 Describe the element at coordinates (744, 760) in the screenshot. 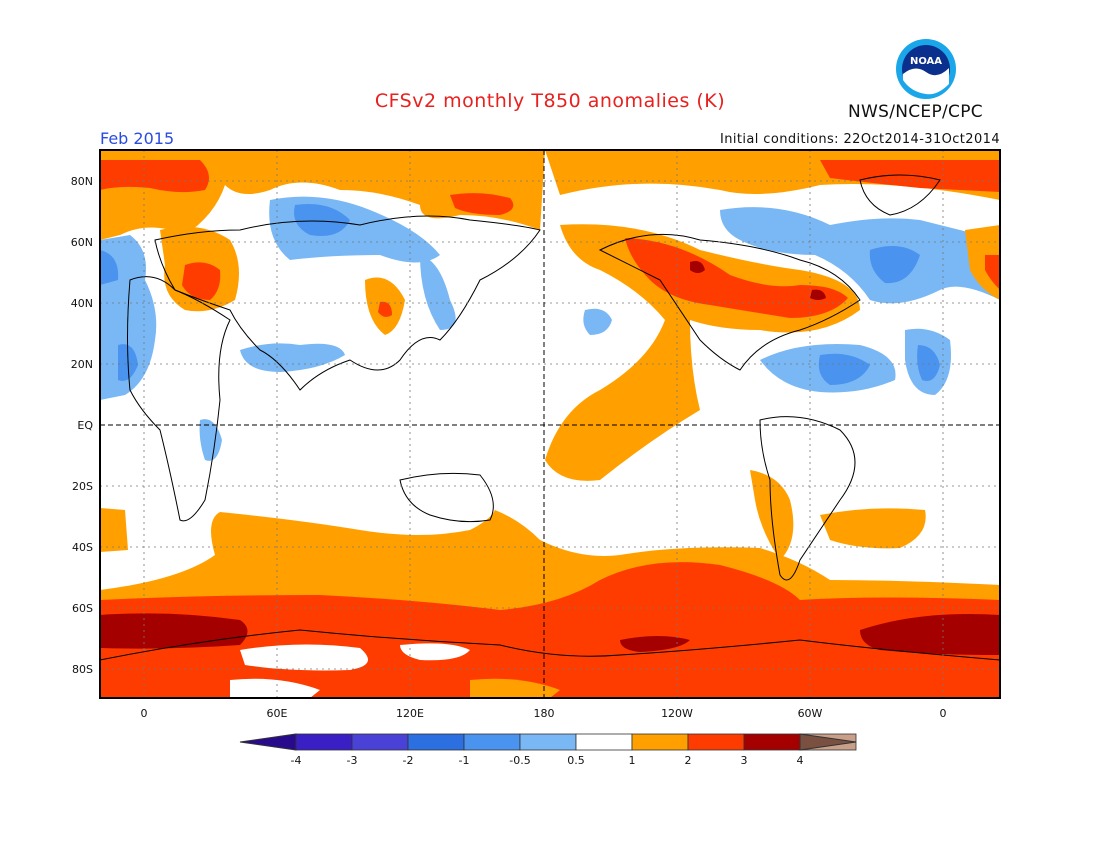

I see `colorbar-label: 3` at that location.